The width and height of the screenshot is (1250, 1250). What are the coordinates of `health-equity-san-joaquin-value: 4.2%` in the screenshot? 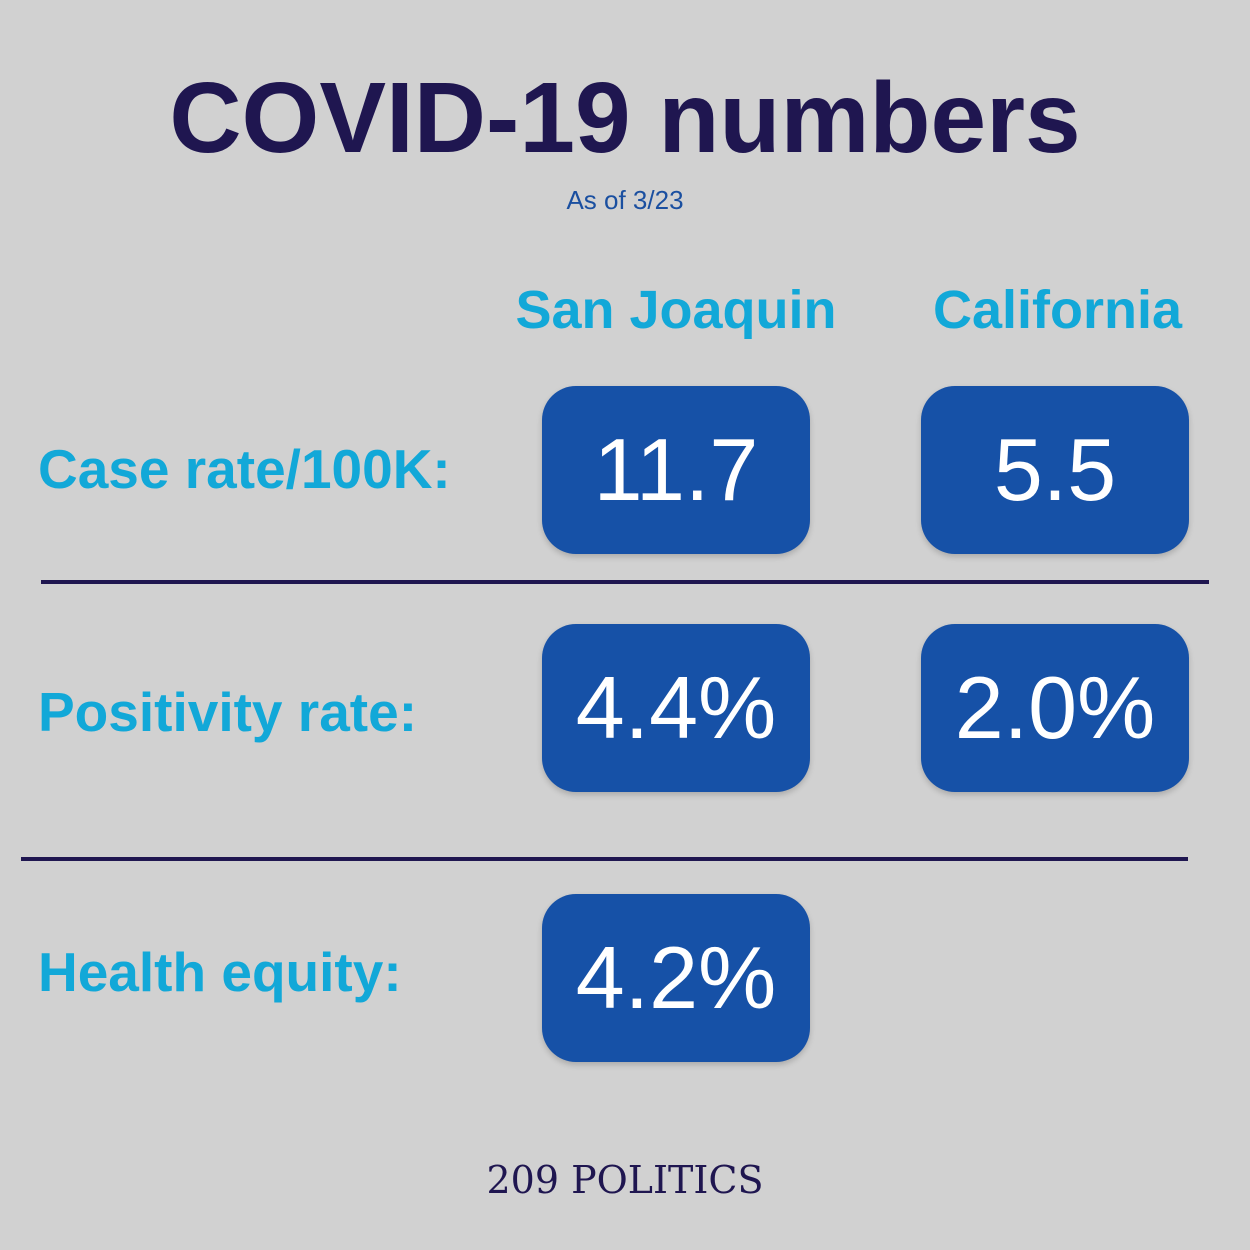 It's located at (676, 978).